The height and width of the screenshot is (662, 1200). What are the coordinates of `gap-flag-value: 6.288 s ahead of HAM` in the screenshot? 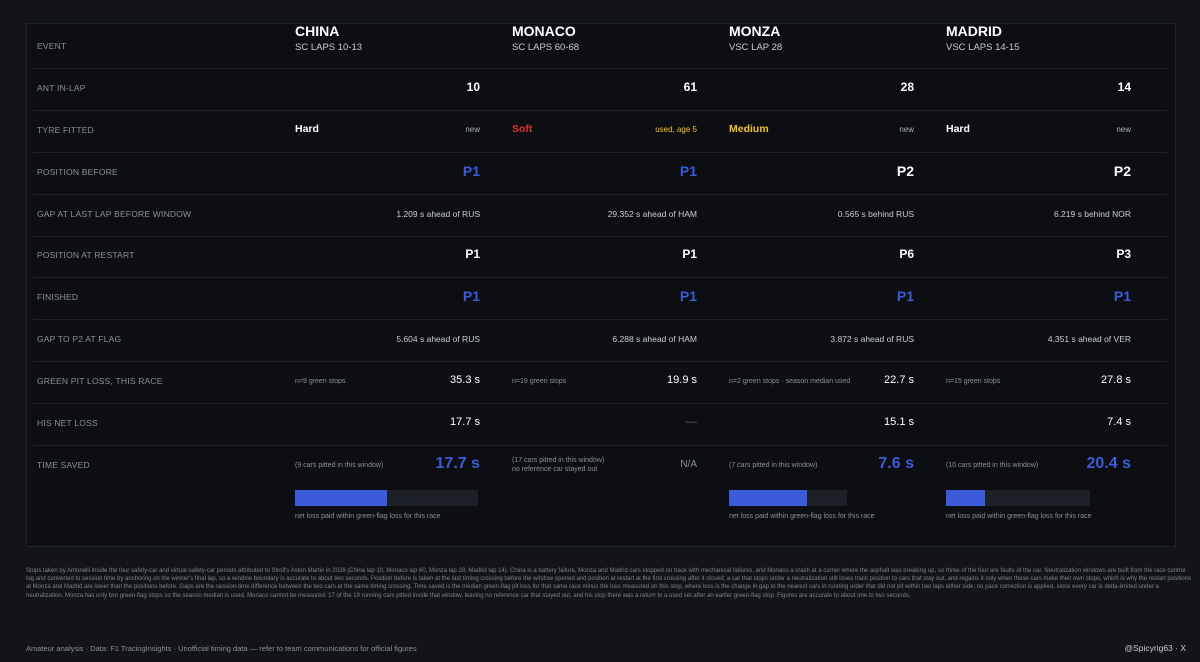 It's located at (654, 339).